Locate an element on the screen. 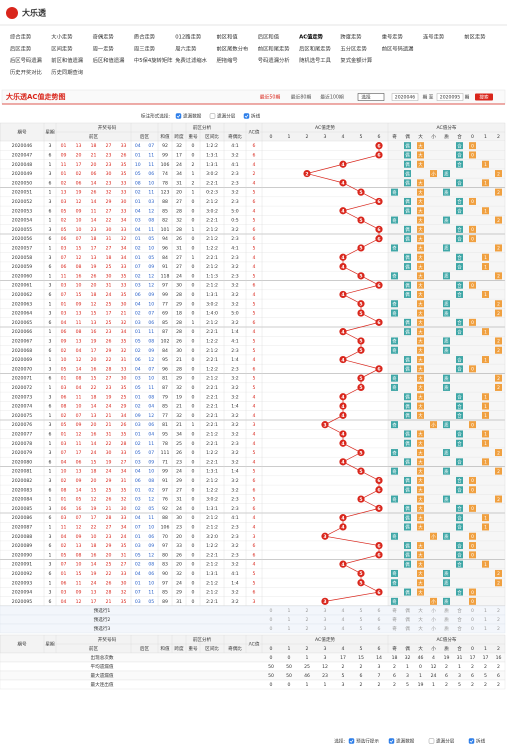 The width and height of the screenshot is (507, 752). from-input is located at coordinates (405, 97).